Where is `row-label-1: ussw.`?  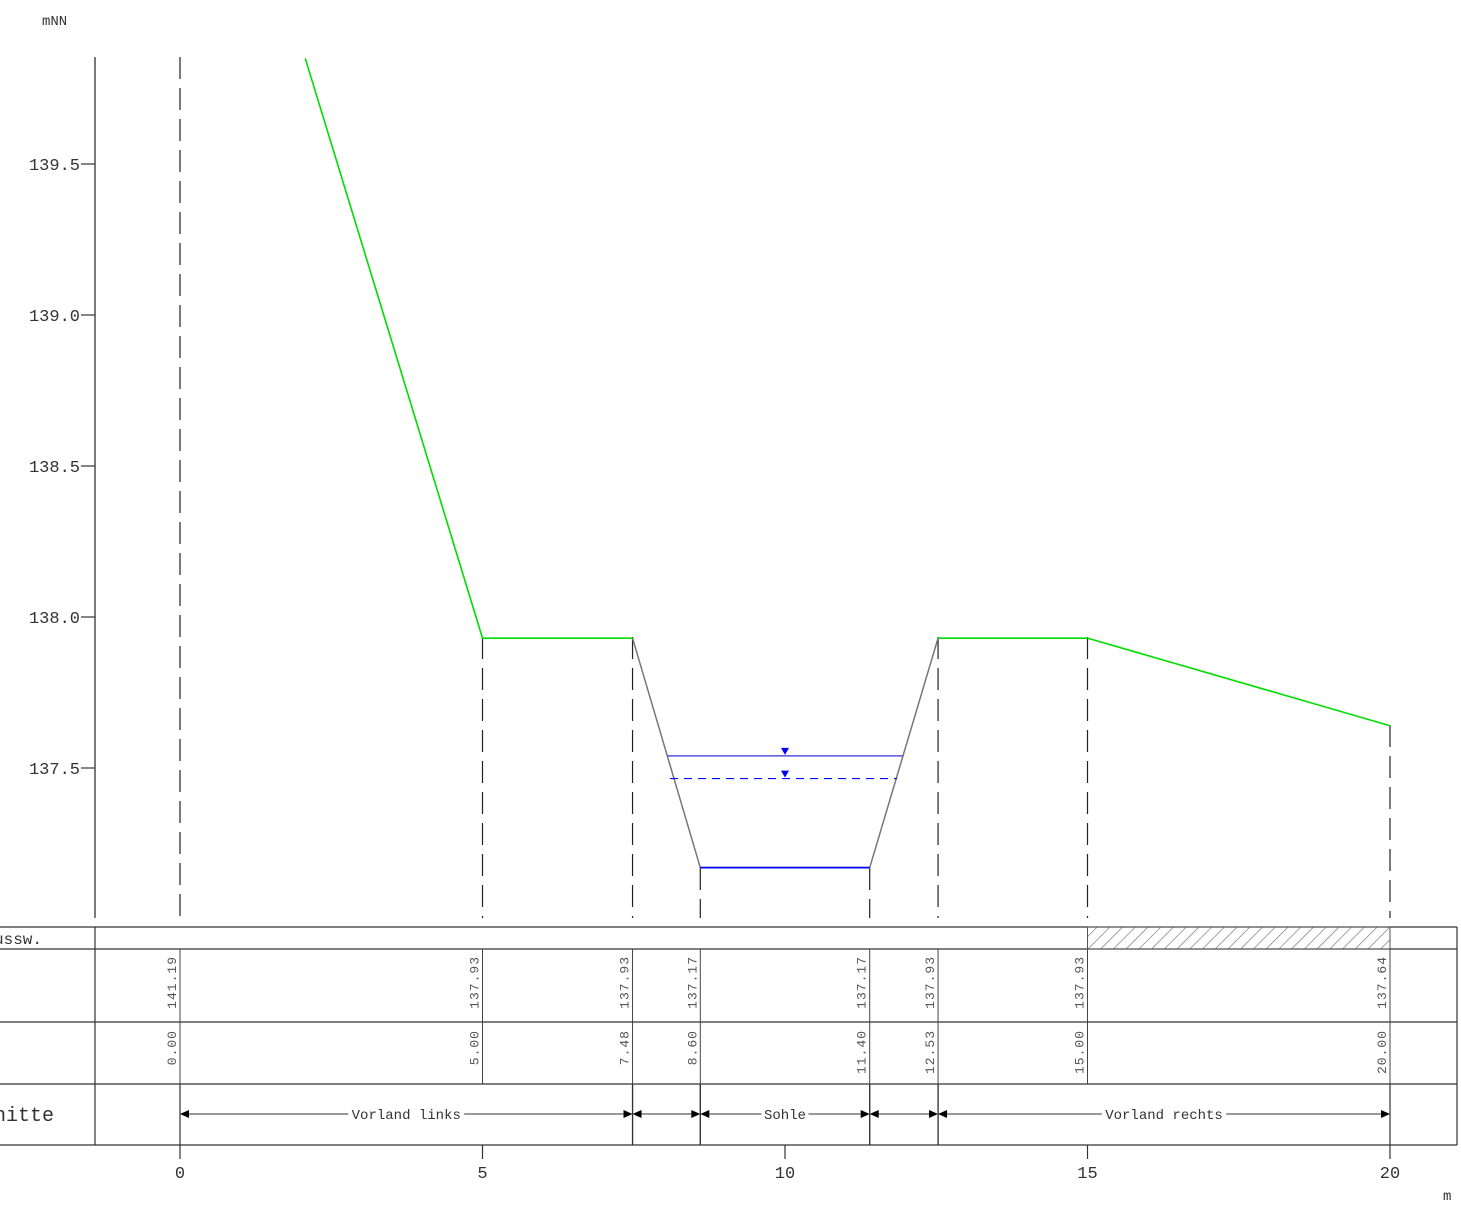 row-label-1: ussw. is located at coordinates (21, 940).